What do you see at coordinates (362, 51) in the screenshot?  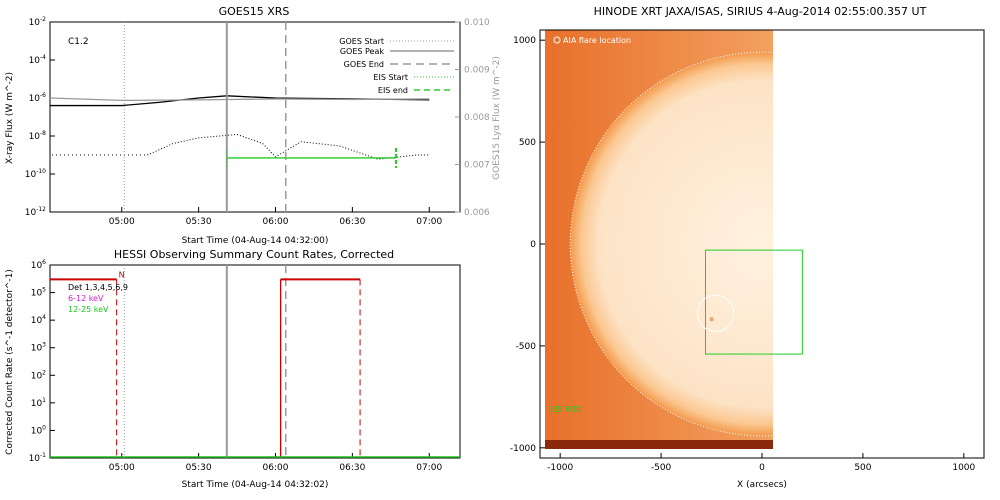 I see `legend-goes-peak: GOES Peak` at bounding box center [362, 51].